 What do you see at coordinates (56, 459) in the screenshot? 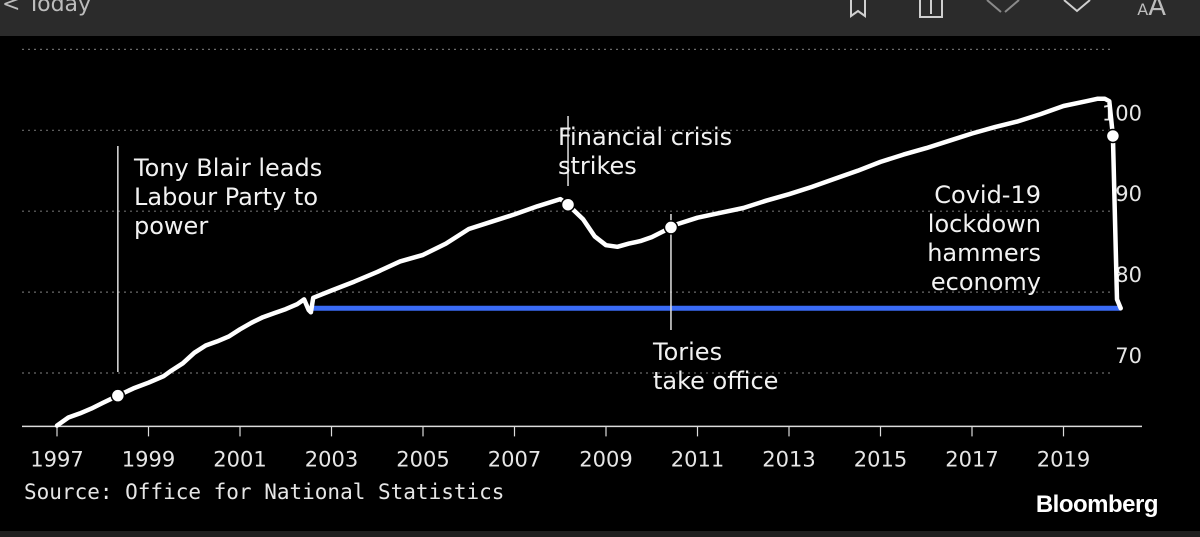
I see `x-tick-label-1997: 1997` at bounding box center [56, 459].